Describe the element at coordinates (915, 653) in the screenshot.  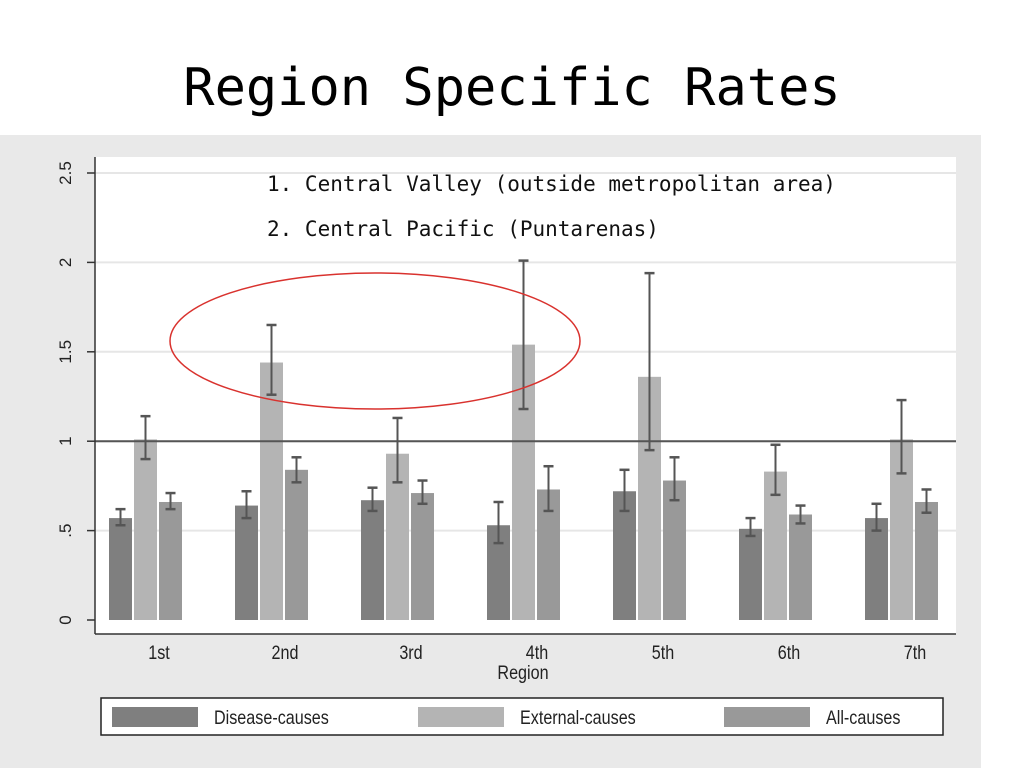
I see `x-tick-label: 7th` at that location.